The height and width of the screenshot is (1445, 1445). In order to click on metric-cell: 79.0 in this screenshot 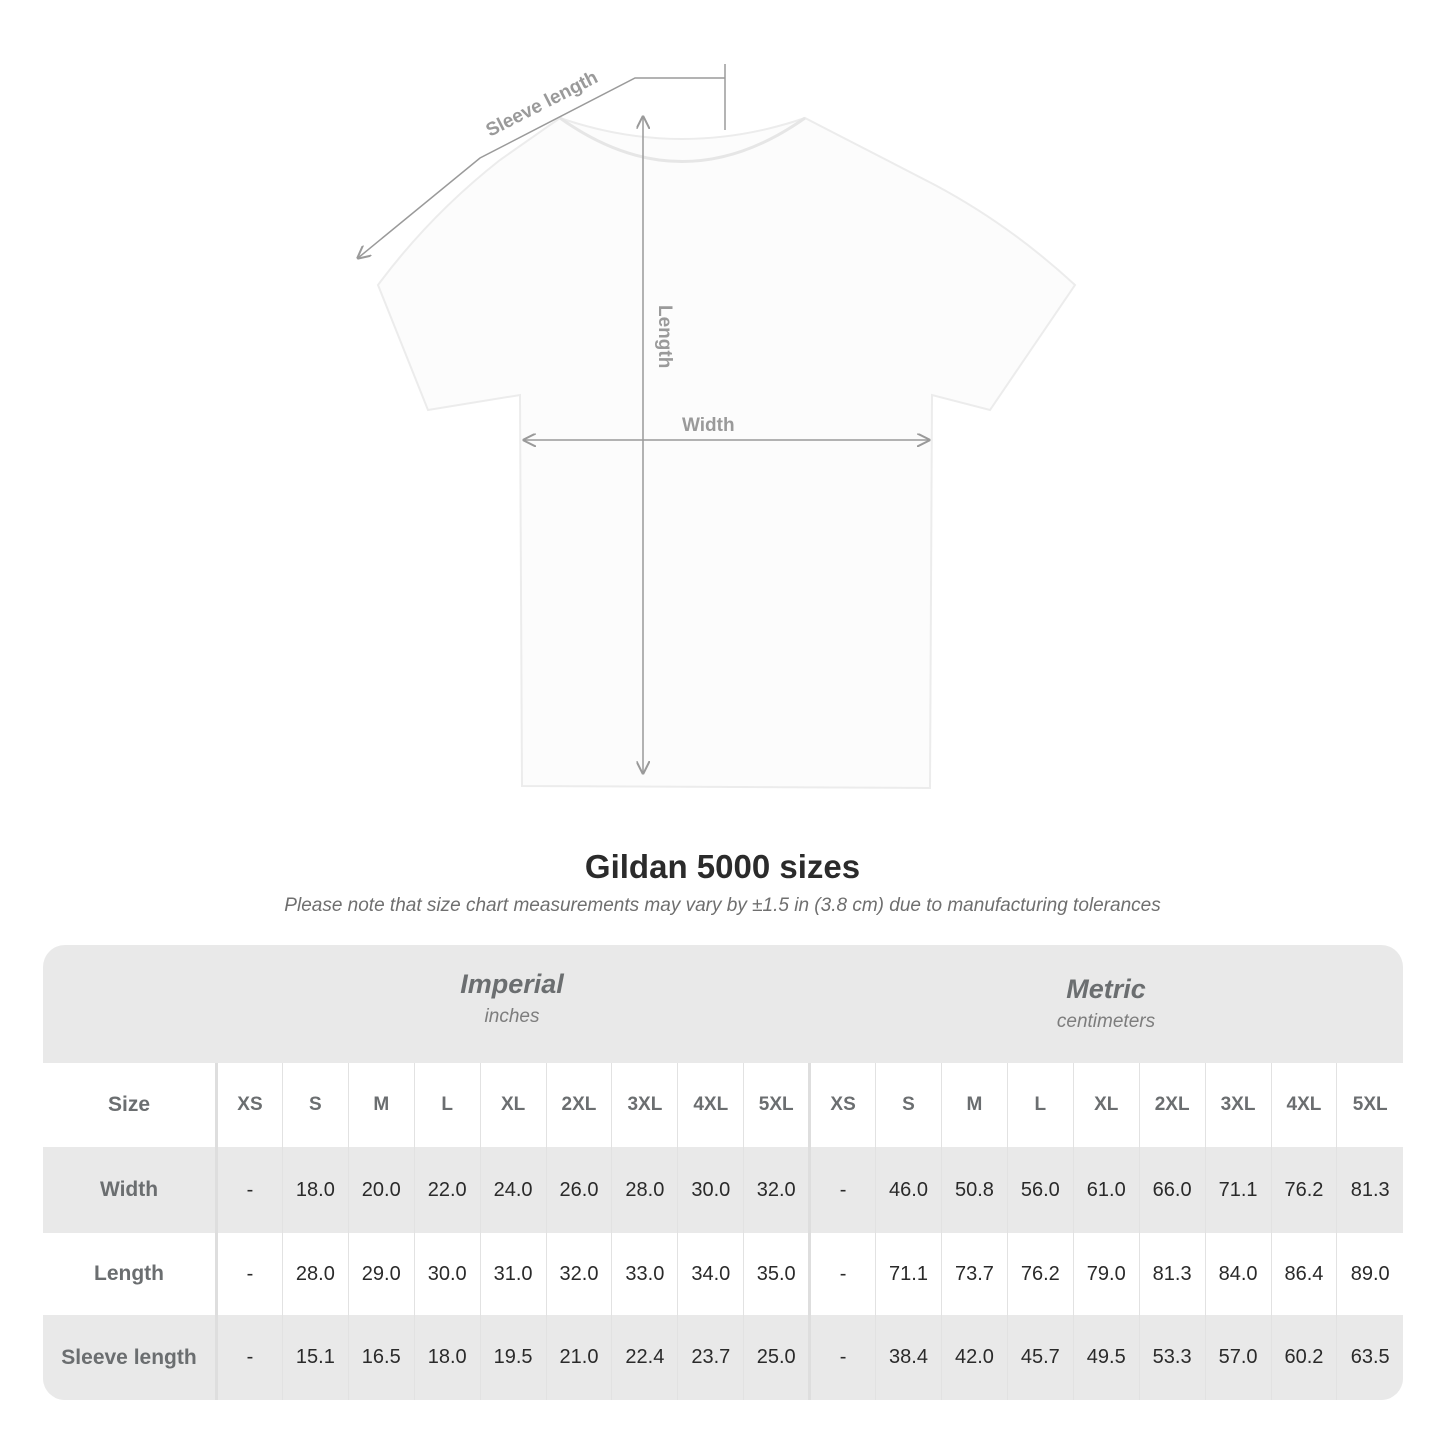, I will do `click(1106, 1274)`.